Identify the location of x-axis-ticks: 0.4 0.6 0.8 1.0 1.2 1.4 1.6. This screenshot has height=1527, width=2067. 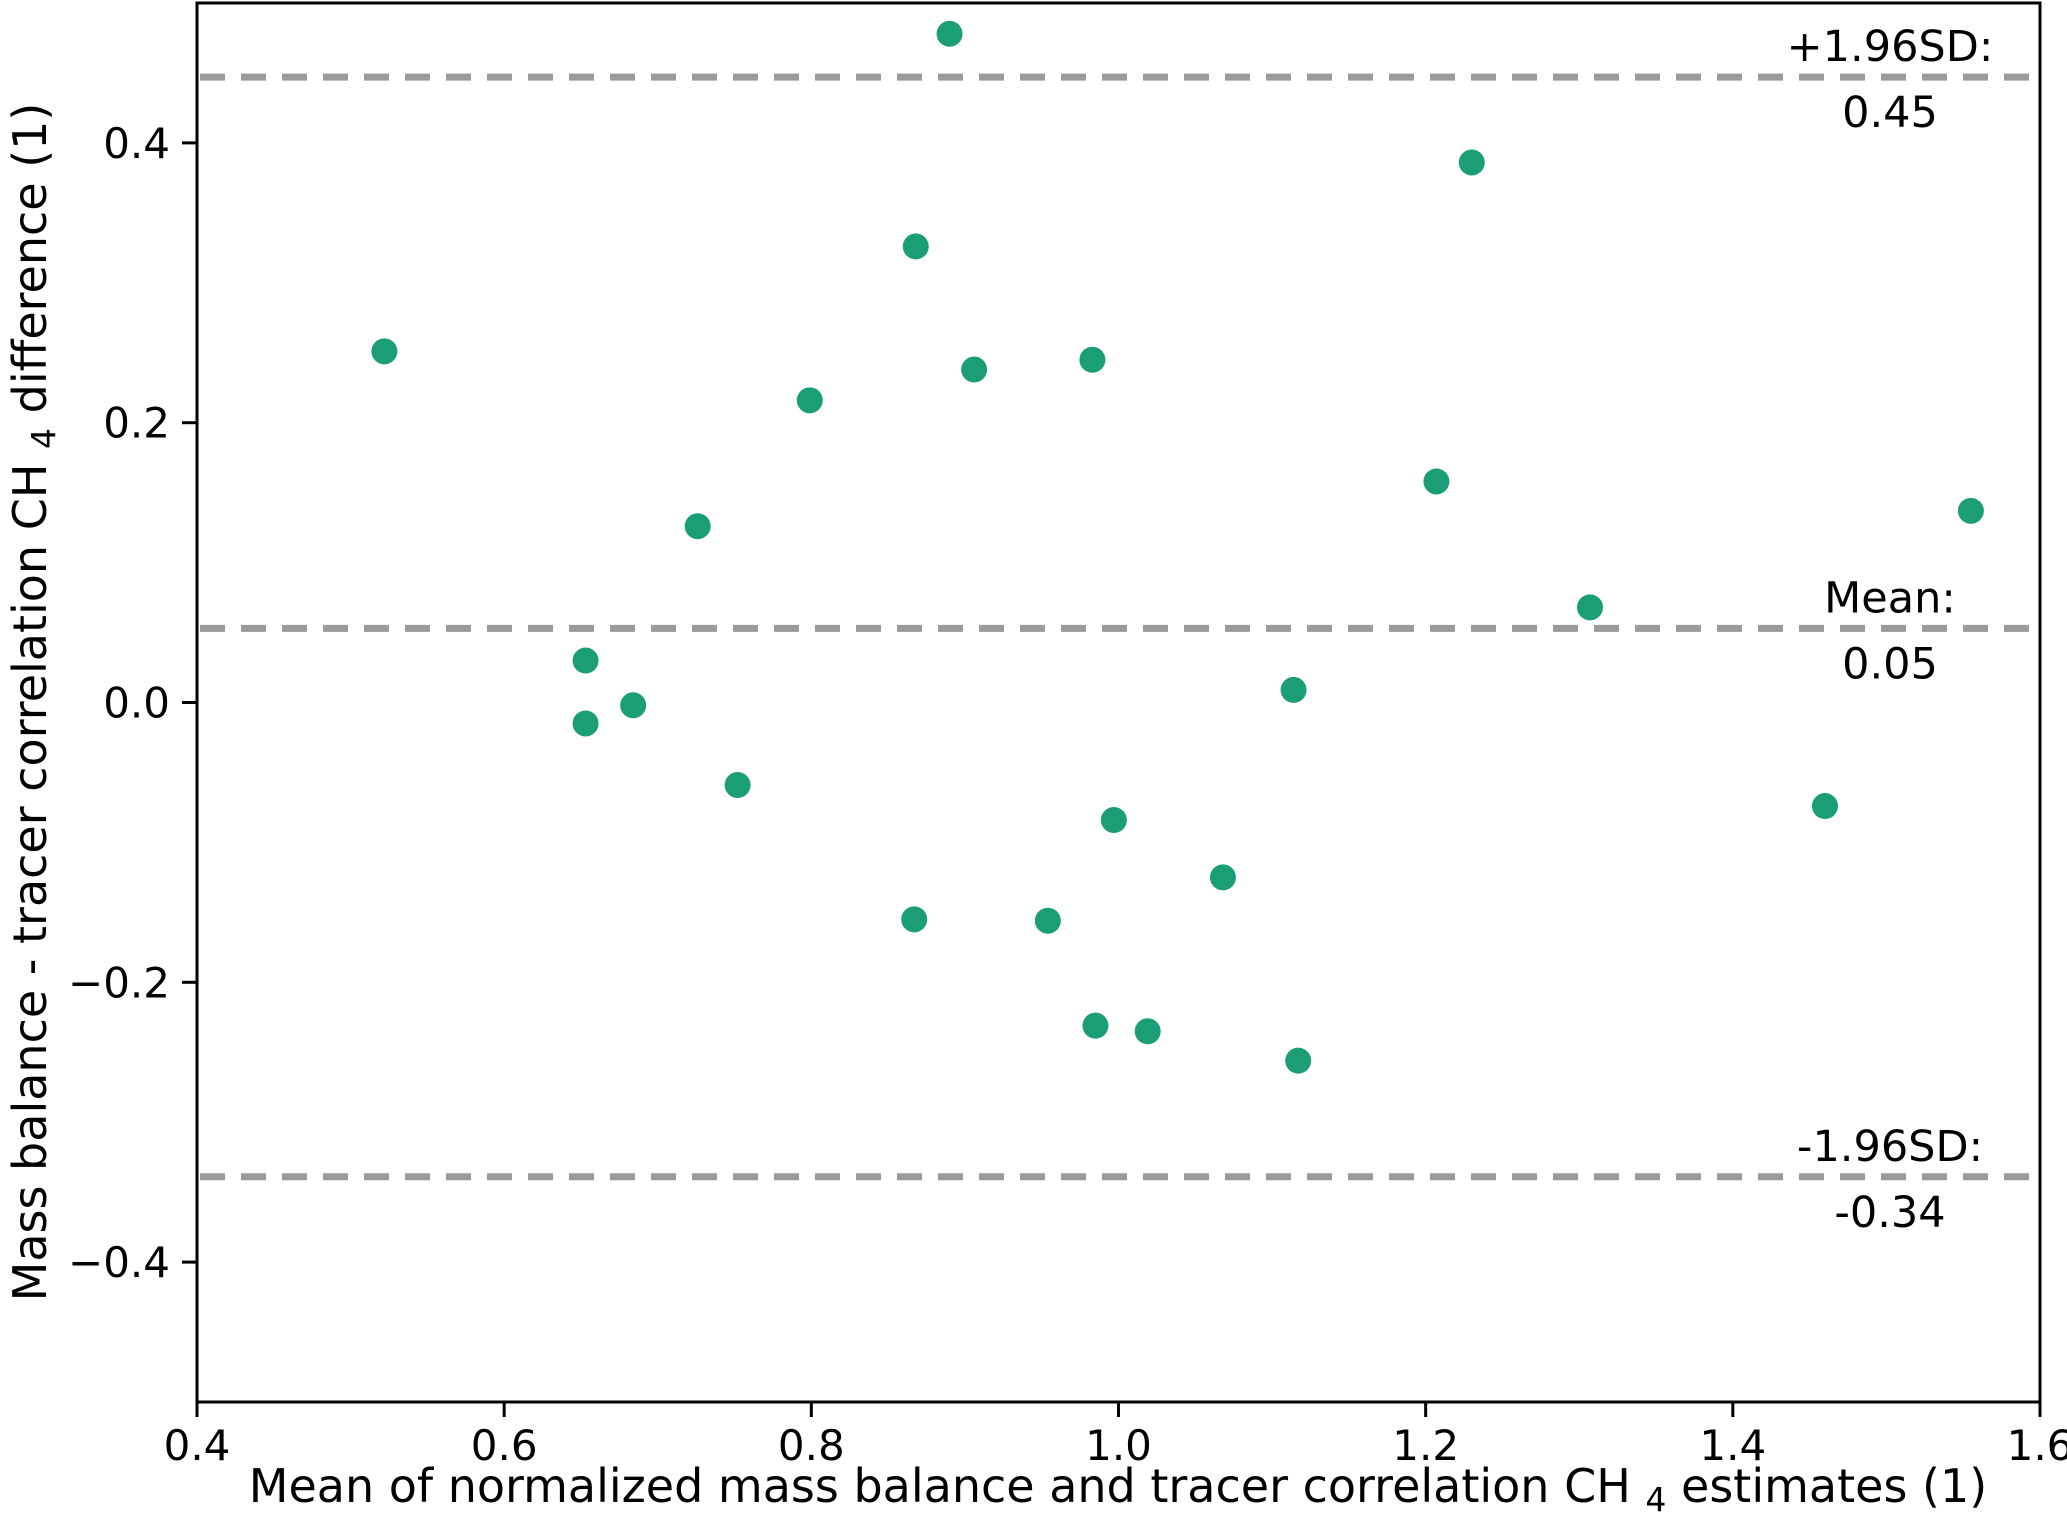
(1115, 1436).